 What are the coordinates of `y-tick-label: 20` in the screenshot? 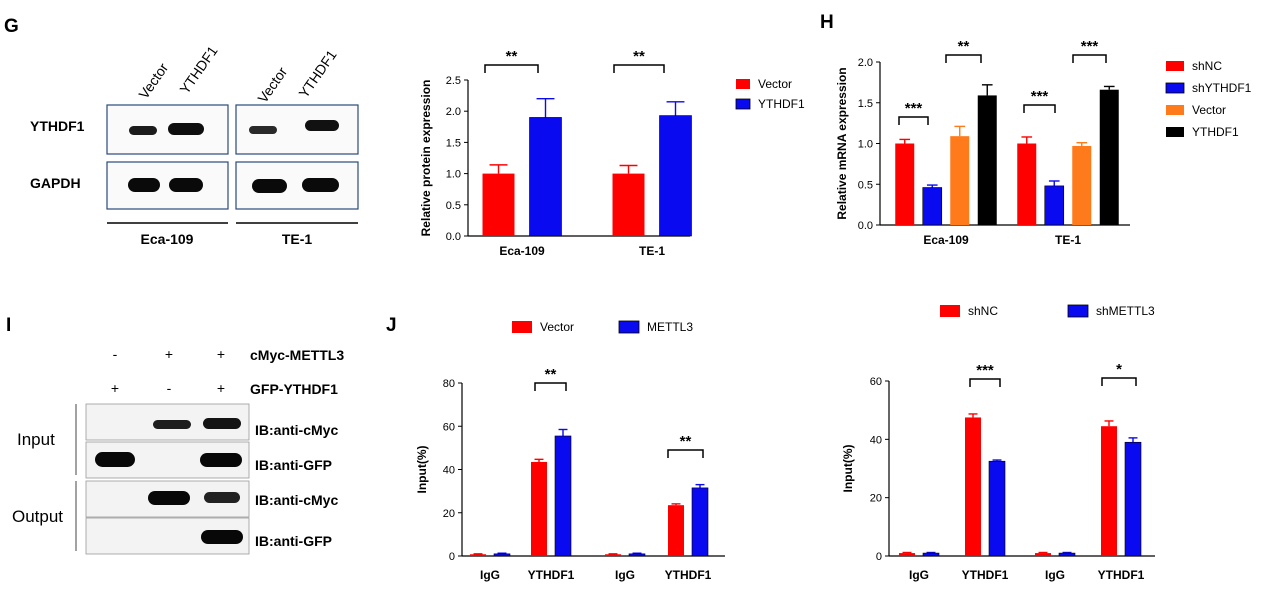 It's located at (876, 499).